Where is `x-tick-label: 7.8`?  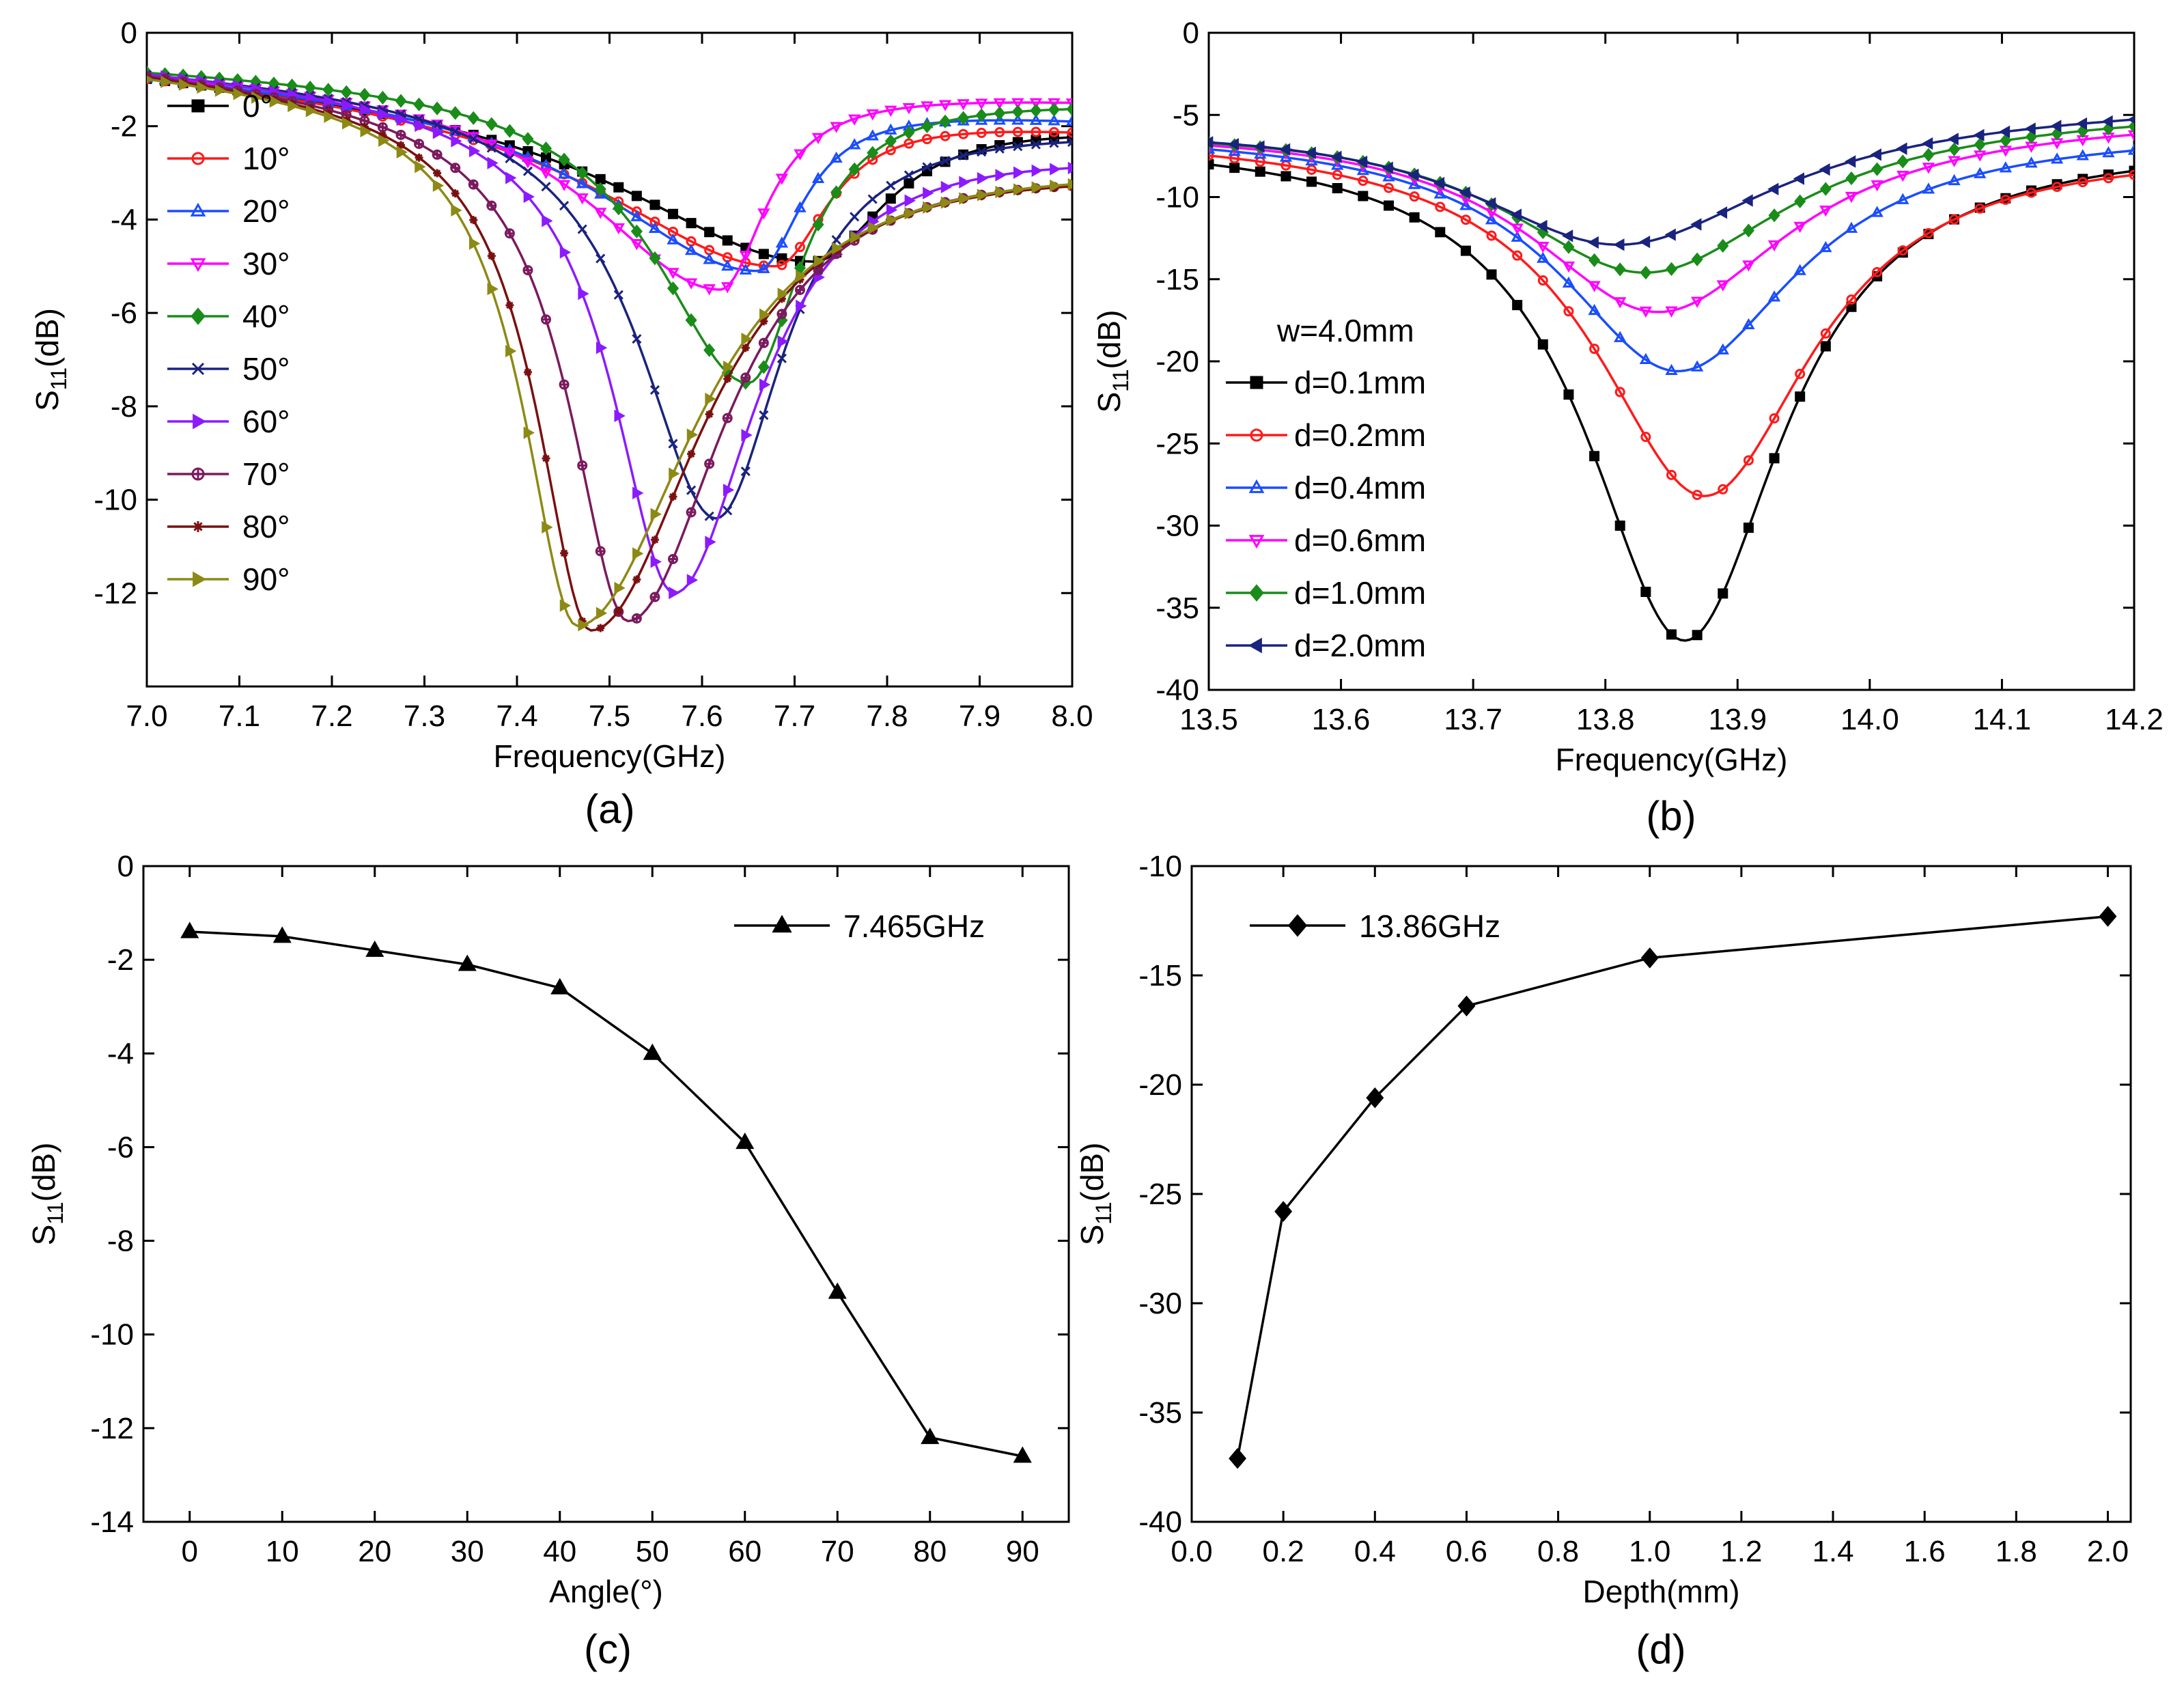 x-tick-label: 7.8 is located at coordinates (887, 716).